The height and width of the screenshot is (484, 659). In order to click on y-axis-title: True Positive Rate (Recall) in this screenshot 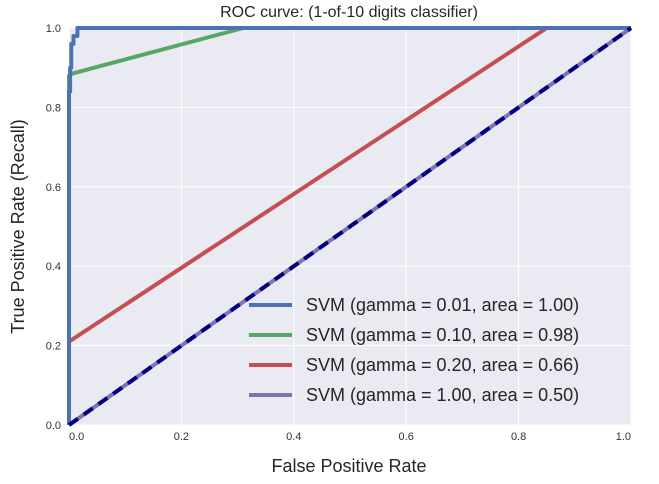, I will do `click(18, 226)`.